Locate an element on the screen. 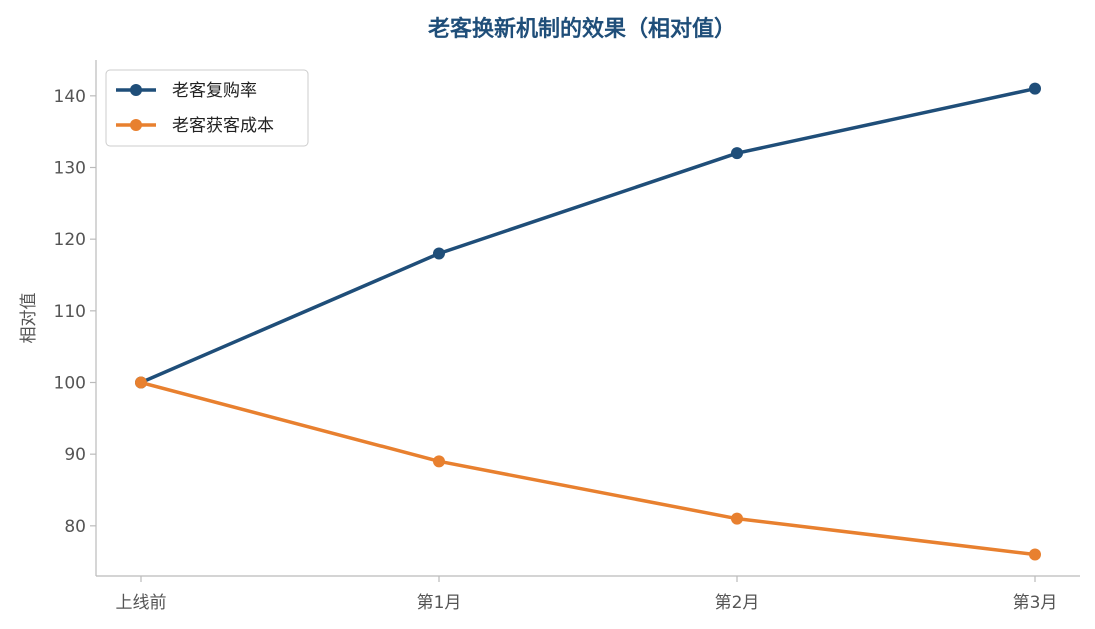  x-tick-label: 第2月 is located at coordinates (737, 603).